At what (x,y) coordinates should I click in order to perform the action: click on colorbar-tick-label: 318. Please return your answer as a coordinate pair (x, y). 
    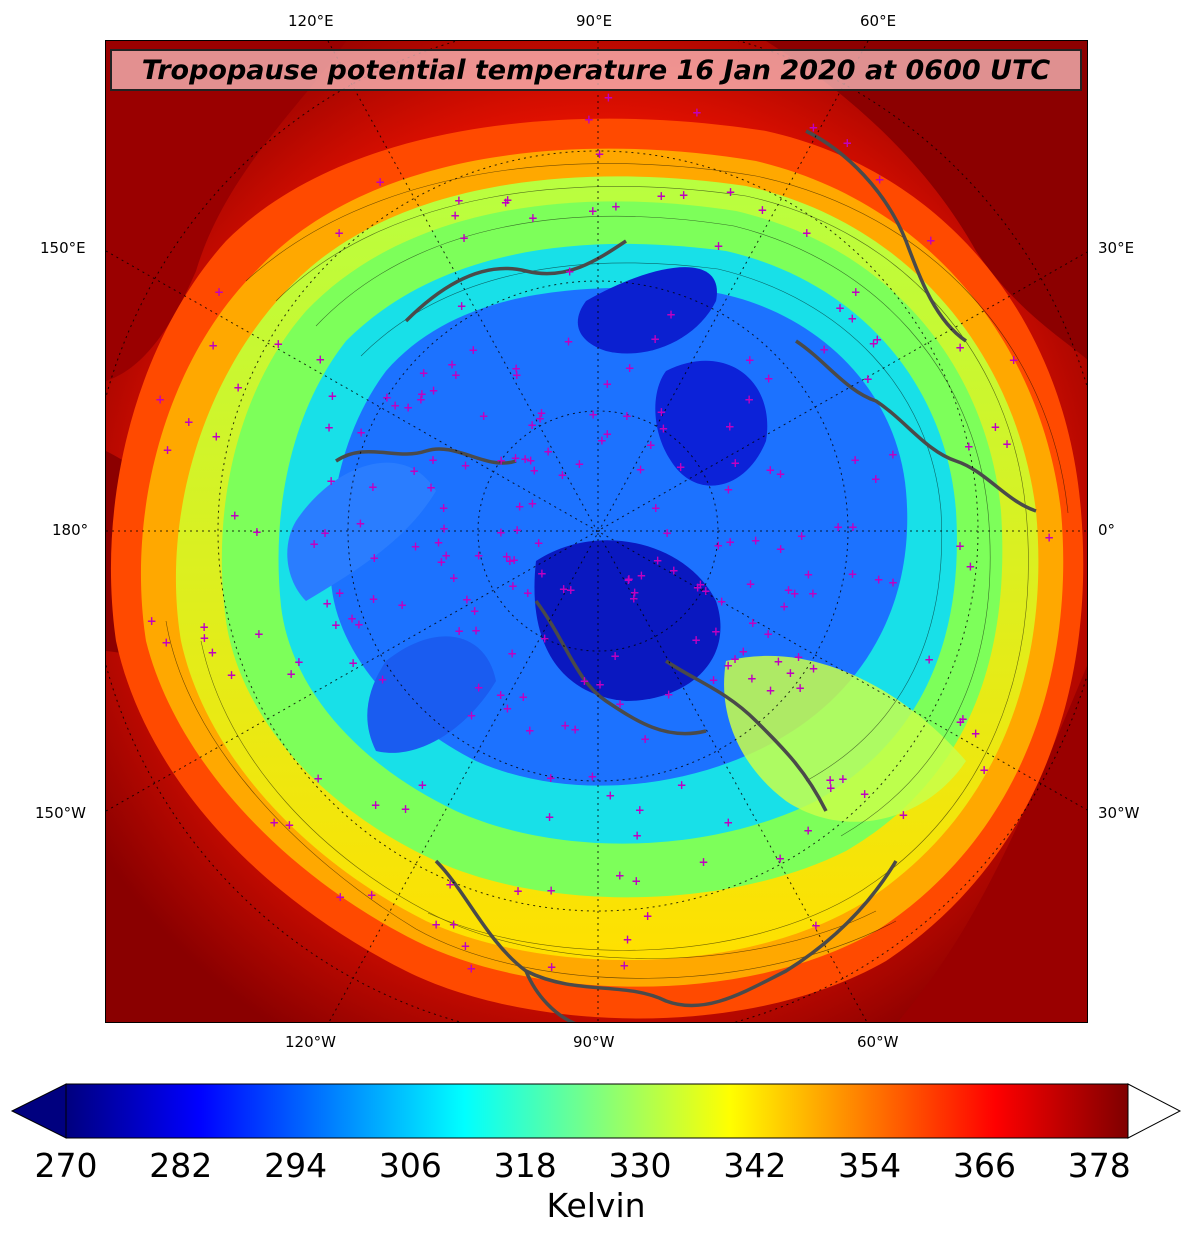
    Looking at the image, I should click on (525, 1165).